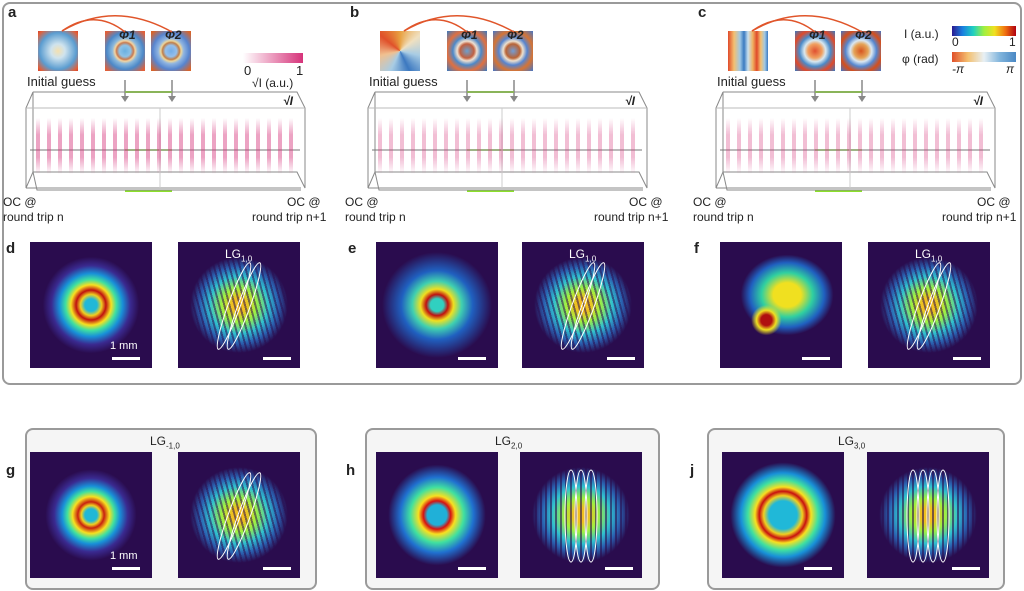 The image size is (1024, 591). I want to click on mode-index: -1,0, so click(173, 446).